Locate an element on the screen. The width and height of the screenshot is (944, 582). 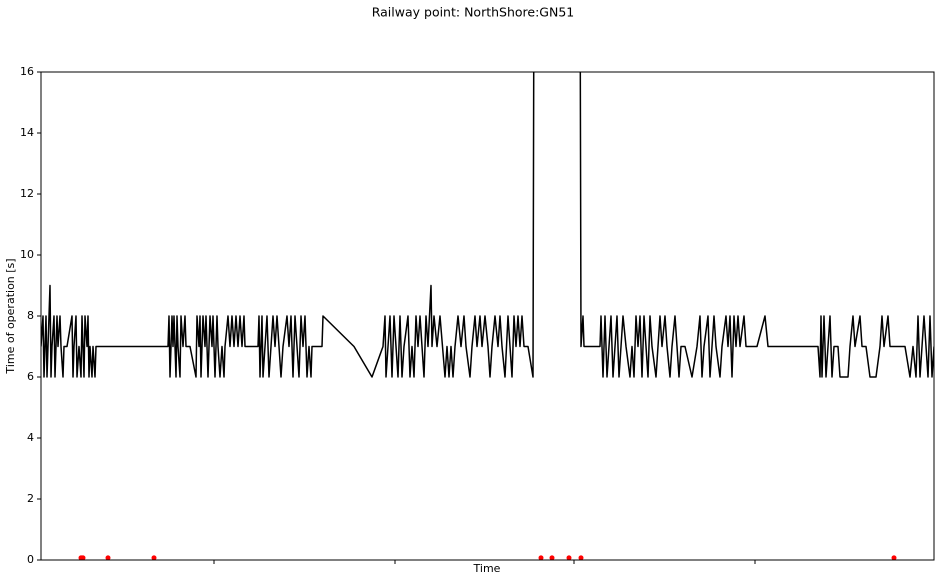
y-axis-label: Time of operation [s] is located at coordinates (10, 316).